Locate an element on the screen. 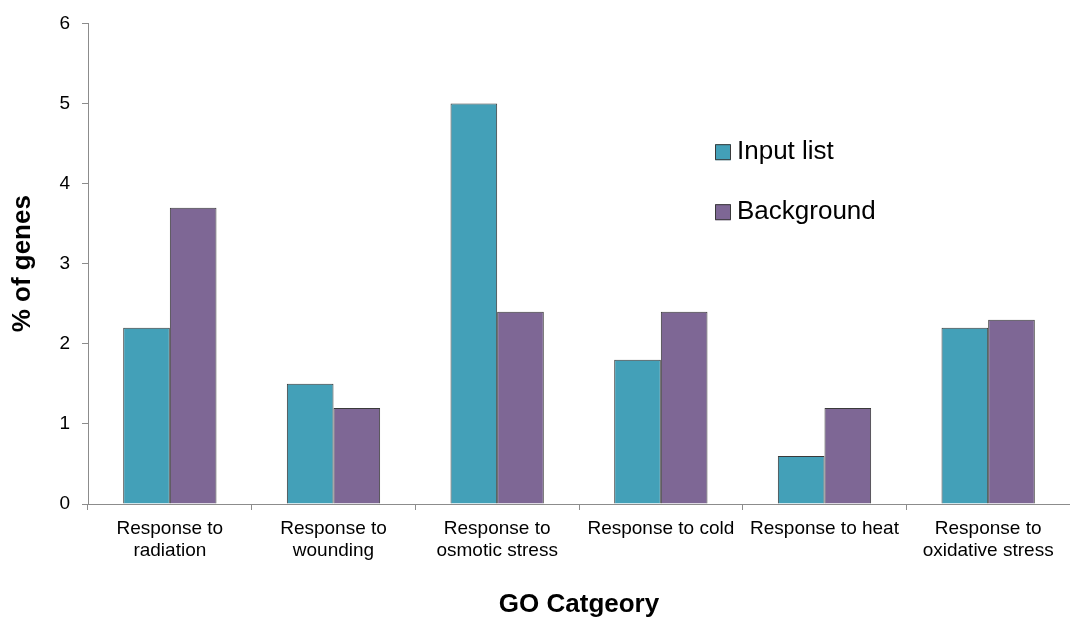 Image resolution: width=1070 pixels, height=622 pixels. legend-label: Background is located at coordinates (806, 210).